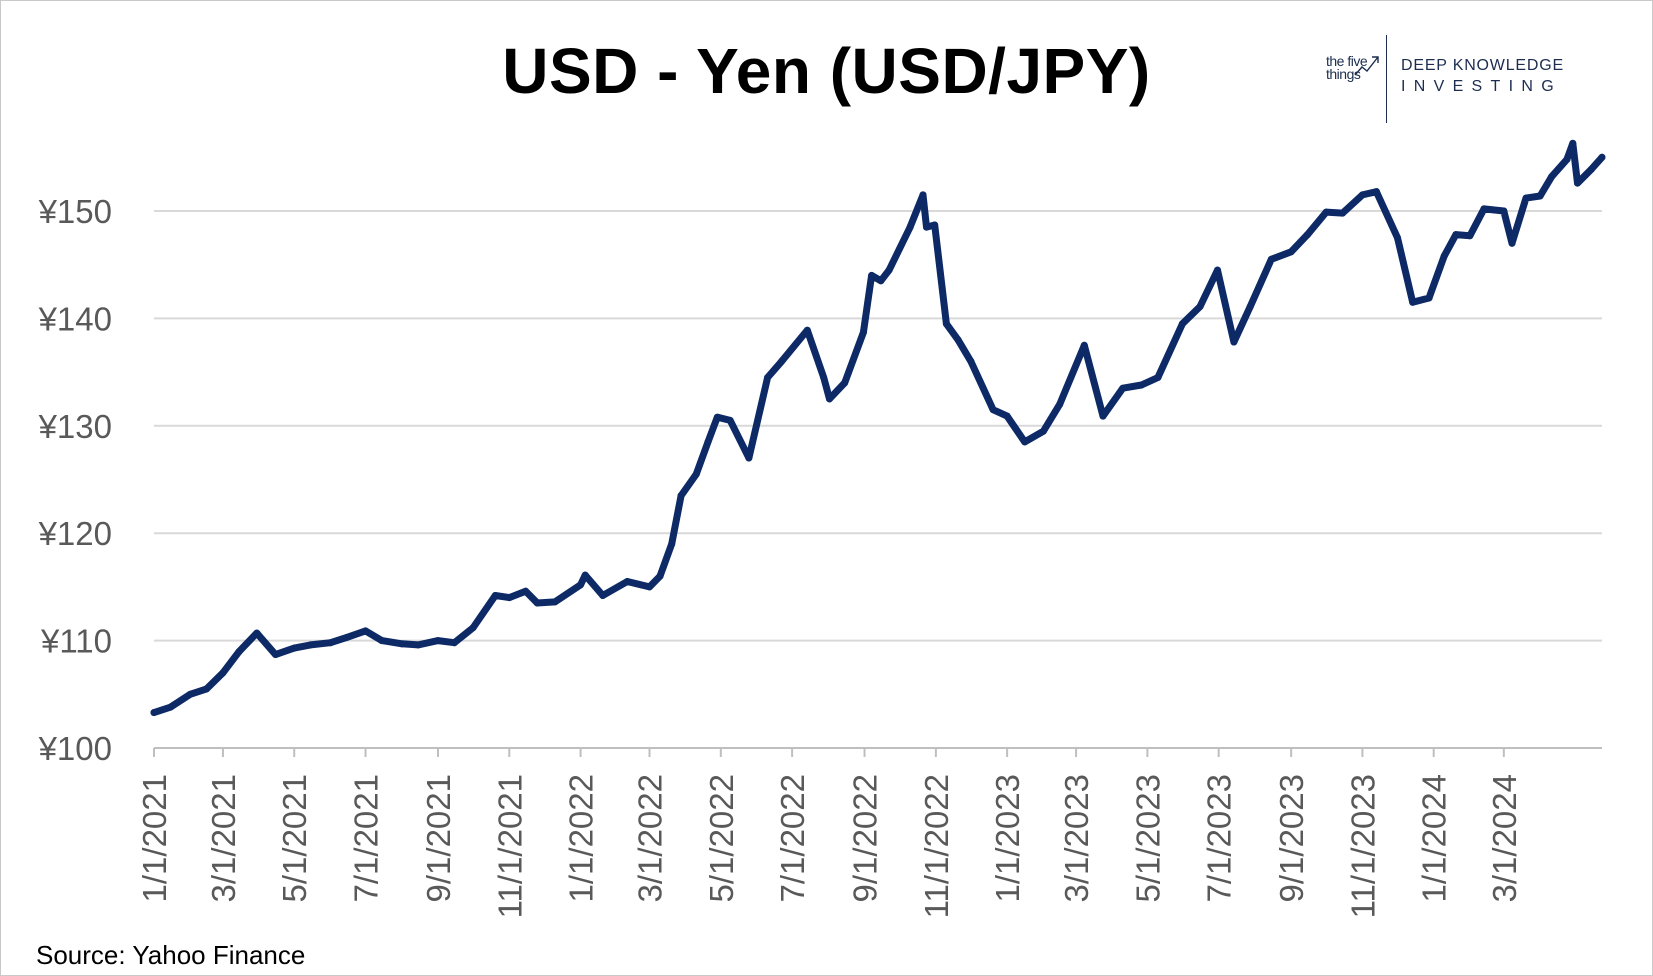 The image size is (1653, 976). I want to click on x-tick-label: 5/1/2023, so click(1147, 838).